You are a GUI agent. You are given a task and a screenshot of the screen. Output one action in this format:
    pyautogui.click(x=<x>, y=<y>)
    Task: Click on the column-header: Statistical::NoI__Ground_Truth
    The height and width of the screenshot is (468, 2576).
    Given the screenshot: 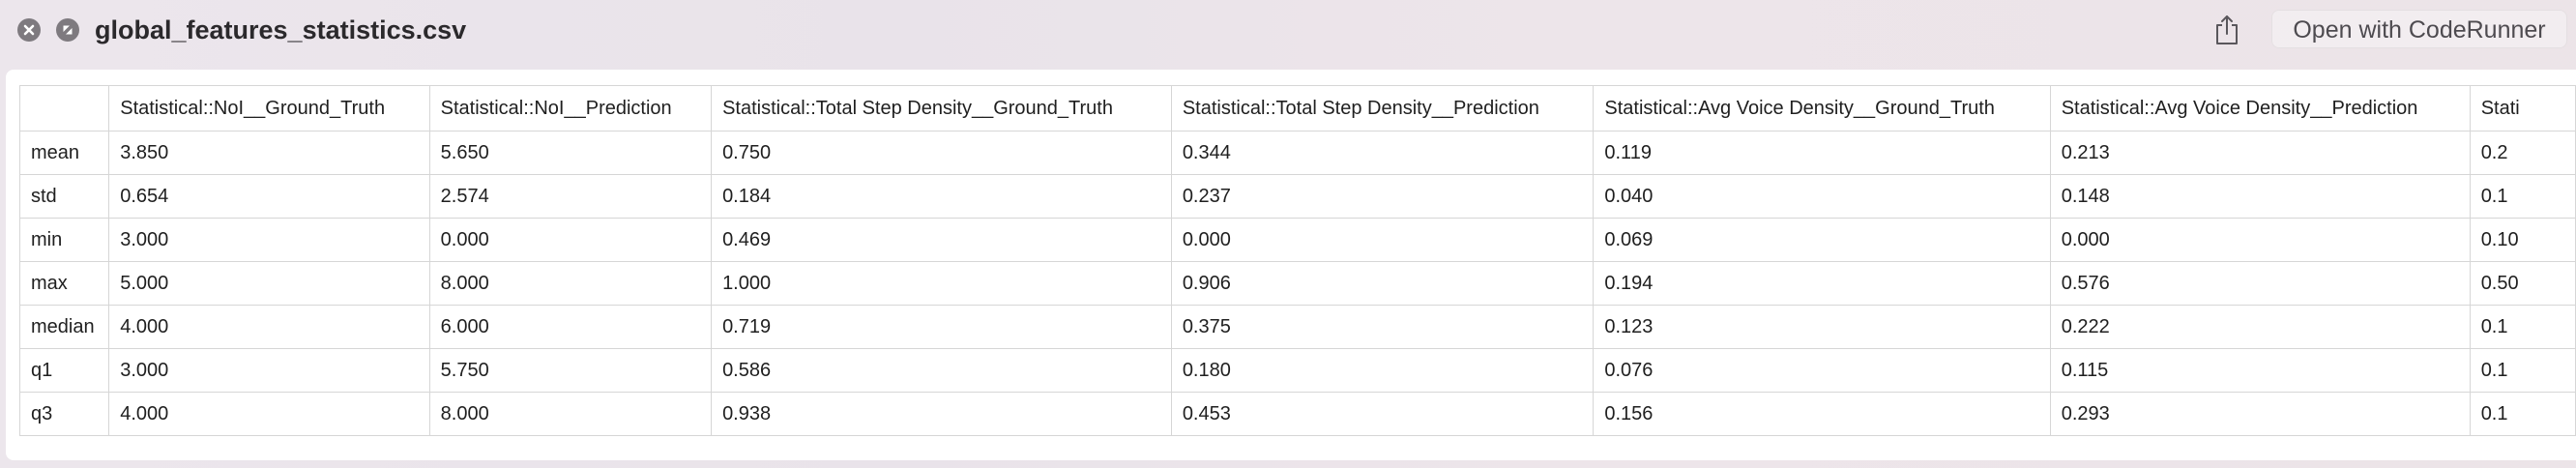 What is the action you would take?
    pyautogui.click(x=269, y=109)
    